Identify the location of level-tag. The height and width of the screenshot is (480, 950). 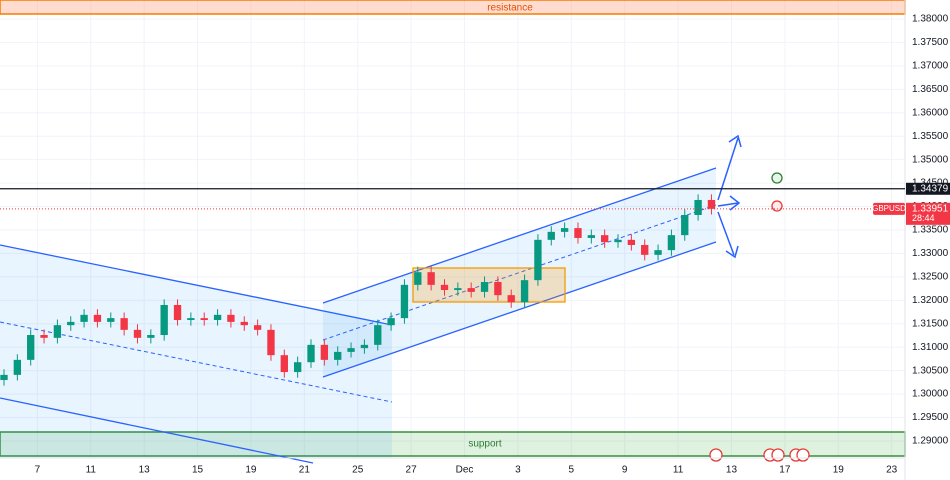
(928, 188).